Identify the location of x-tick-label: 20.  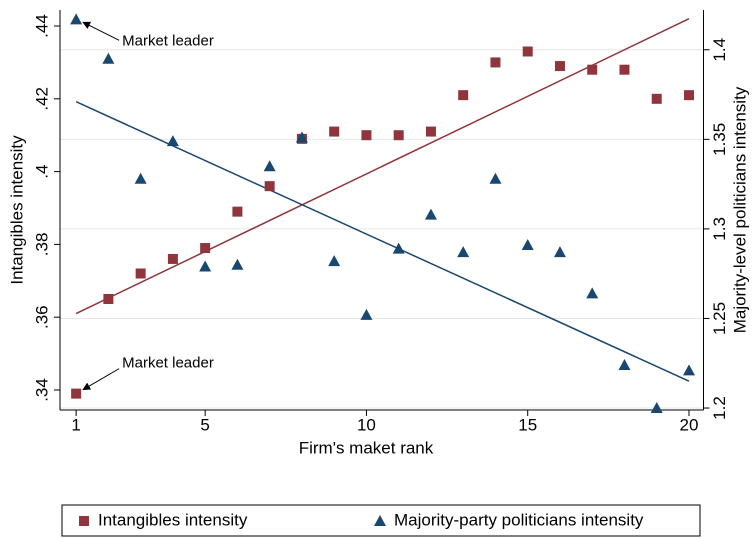
(689, 424).